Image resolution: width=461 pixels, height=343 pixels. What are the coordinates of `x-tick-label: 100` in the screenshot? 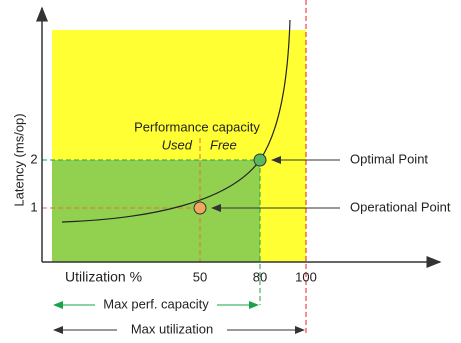 It's located at (306, 276).